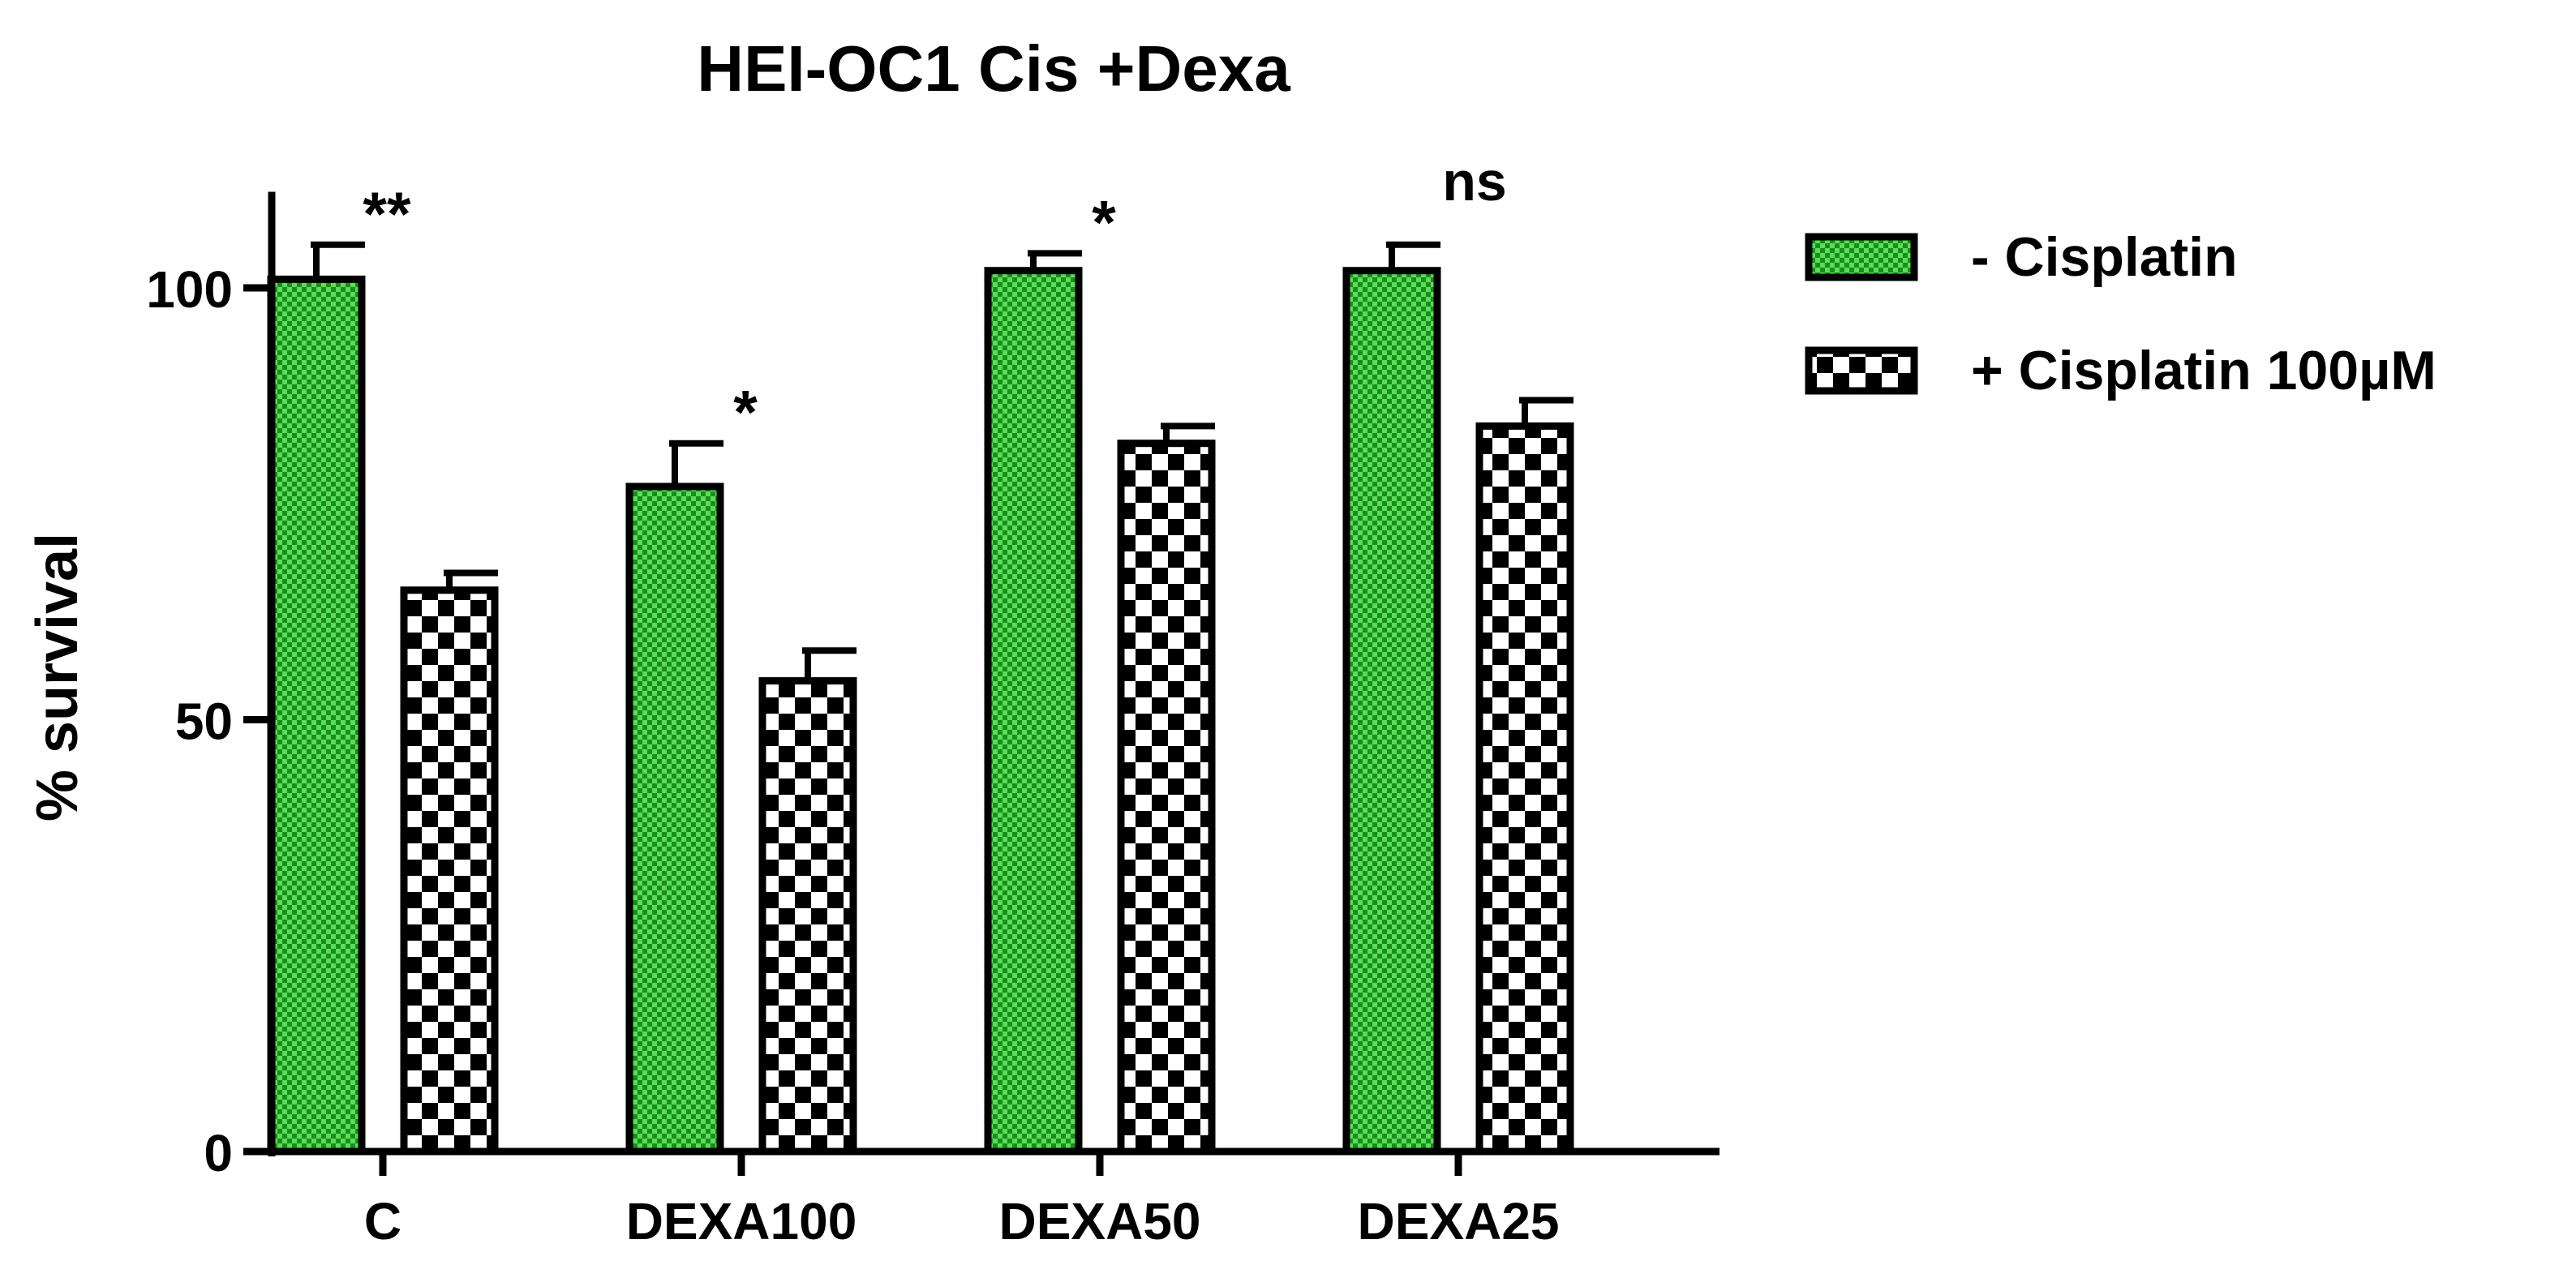 The width and height of the screenshot is (2576, 1261). Describe the element at coordinates (189, 289) in the screenshot. I see `y-tick-label-100: 100` at that location.